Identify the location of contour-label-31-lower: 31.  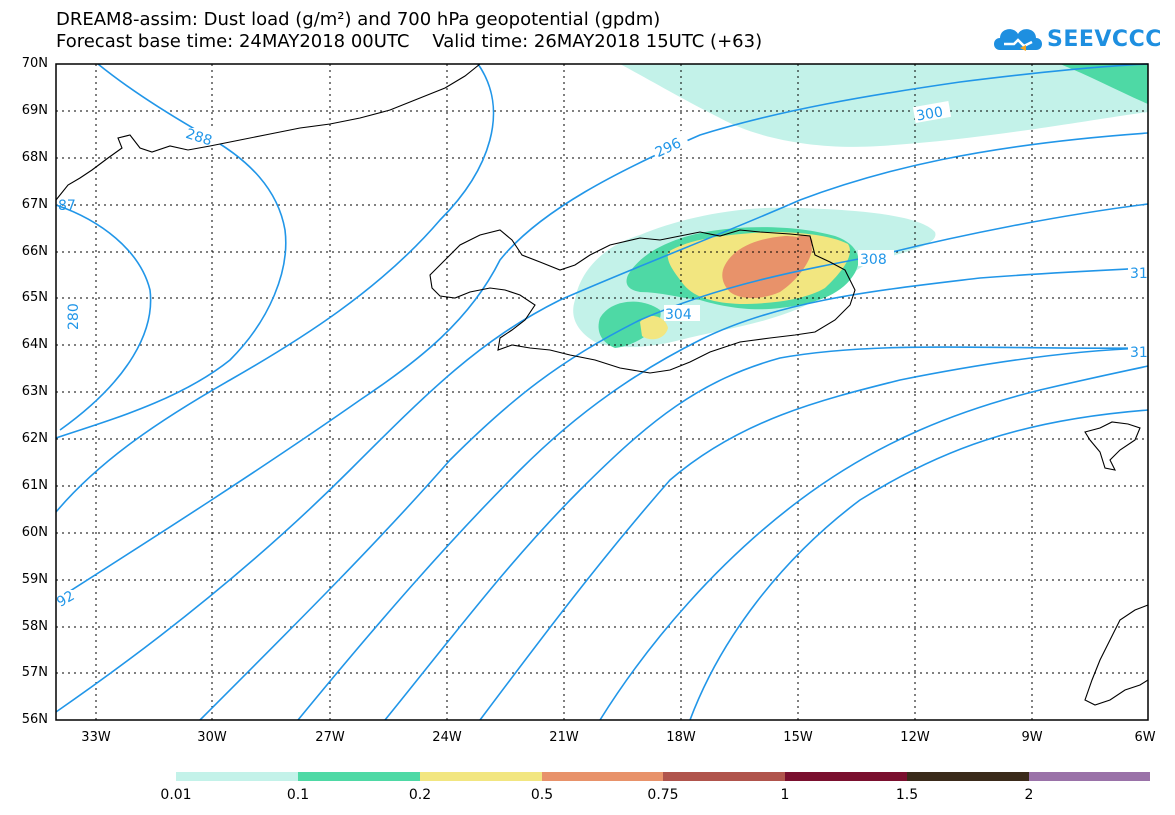
(1139, 353).